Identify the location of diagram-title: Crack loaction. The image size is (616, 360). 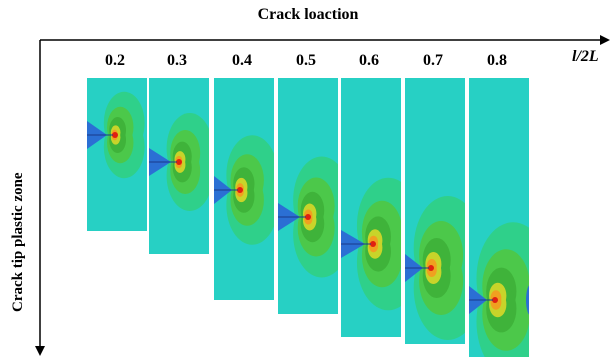
(308, 14).